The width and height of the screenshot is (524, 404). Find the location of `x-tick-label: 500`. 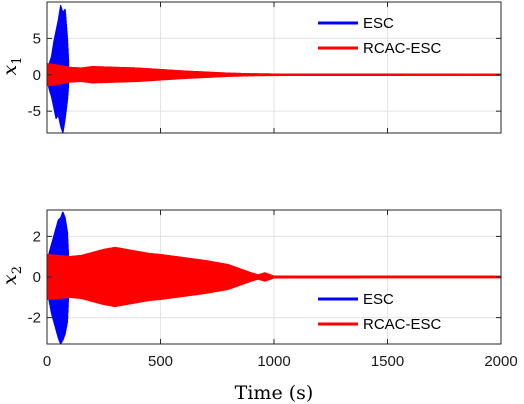

x-tick-label: 500 is located at coordinates (160, 361).